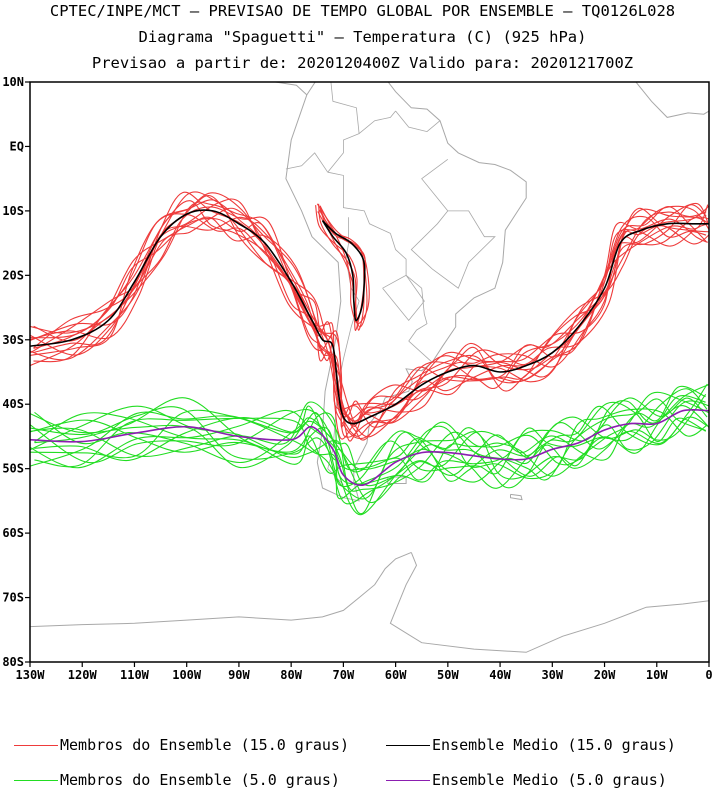 The image size is (725, 792). I want to click on lon-tick-label: 10W, so click(657, 675).